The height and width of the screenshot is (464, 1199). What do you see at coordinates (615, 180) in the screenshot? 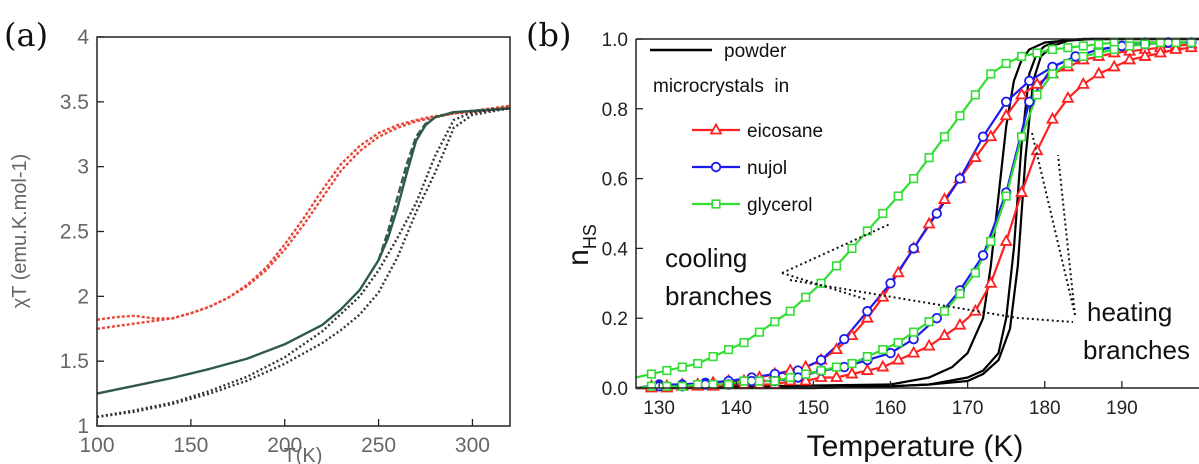
I see `panel-b-y-tick-label: 0.6` at bounding box center [615, 180].